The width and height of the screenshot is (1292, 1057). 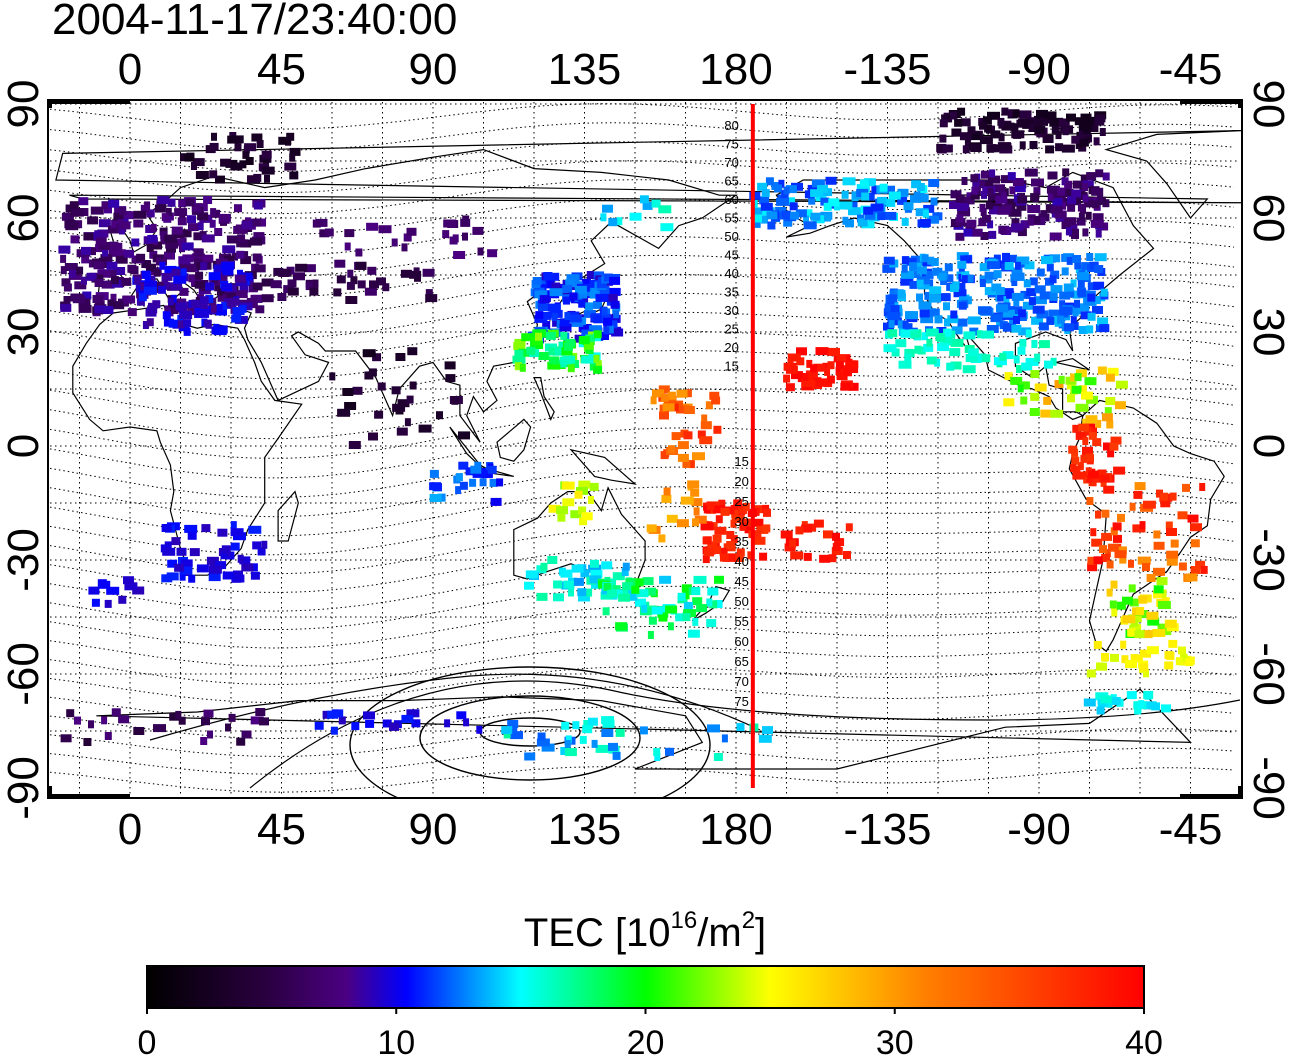 What do you see at coordinates (646, 1040) in the screenshot?
I see `colorbar-tick-label: 20` at bounding box center [646, 1040].